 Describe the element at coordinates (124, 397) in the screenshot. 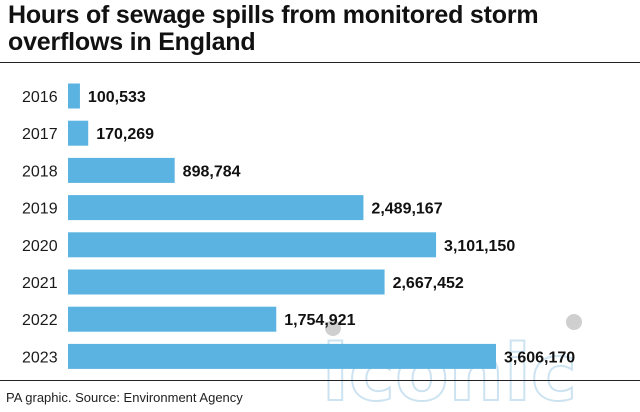

I see `source-note: PA graphic. Source: Environment Agency` at that location.